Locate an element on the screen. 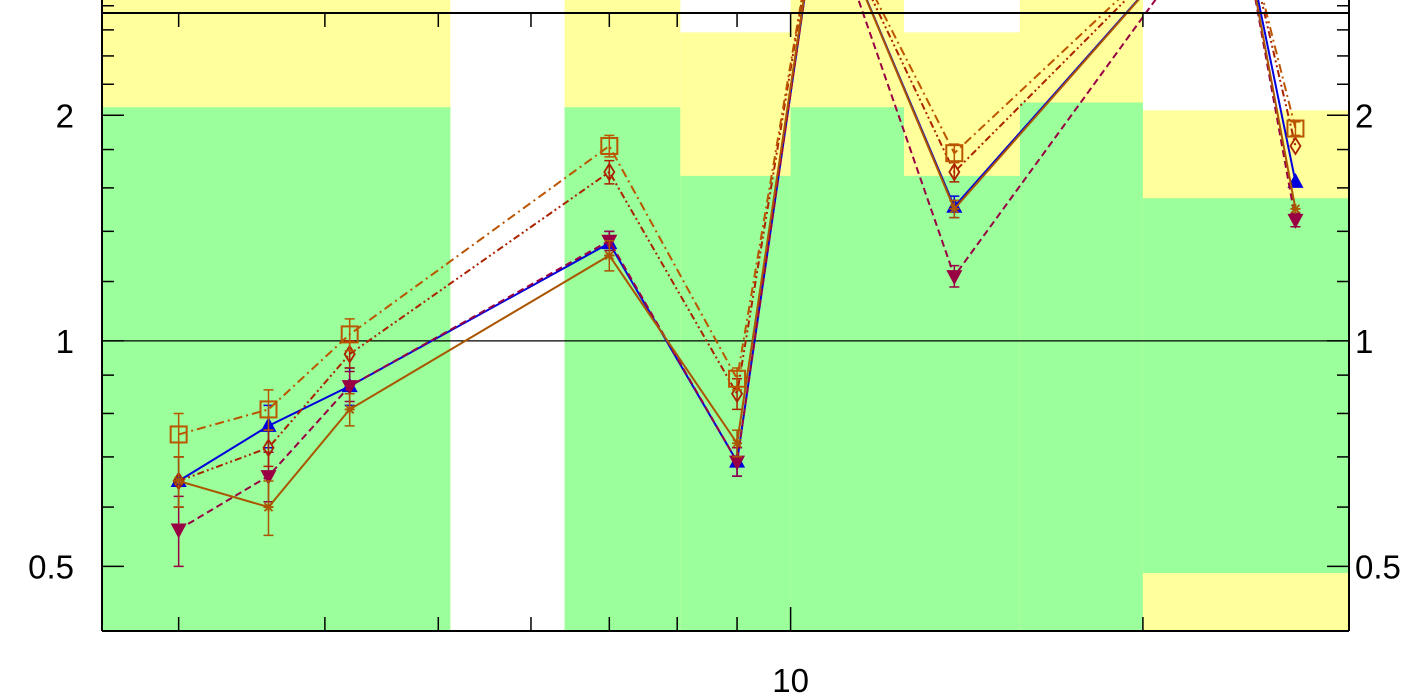 Image resolution: width=1426 pixels, height=697 pixels. y-tick-label-left-2: 2 is located at coordinates (65, 115).